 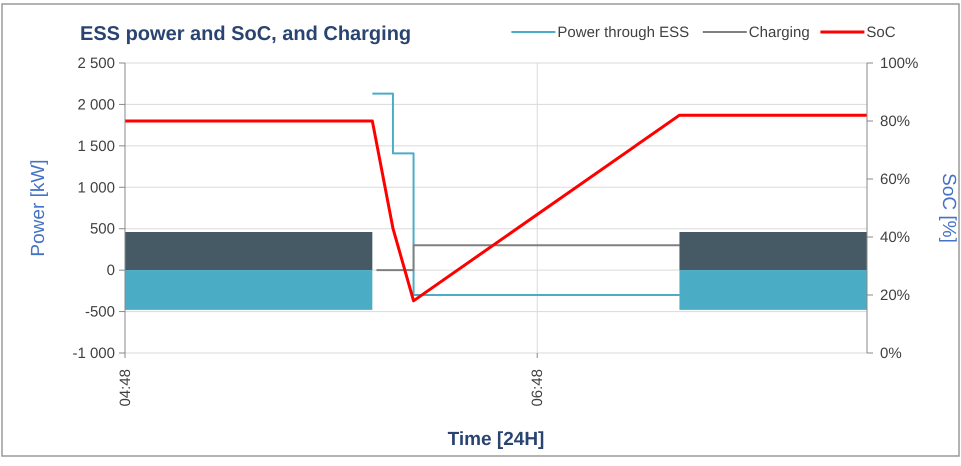 What do you see at coordinates (891, 353) in the screenshot?
I see `y2-tick-label: 0%` at bounding box center [891, 353].